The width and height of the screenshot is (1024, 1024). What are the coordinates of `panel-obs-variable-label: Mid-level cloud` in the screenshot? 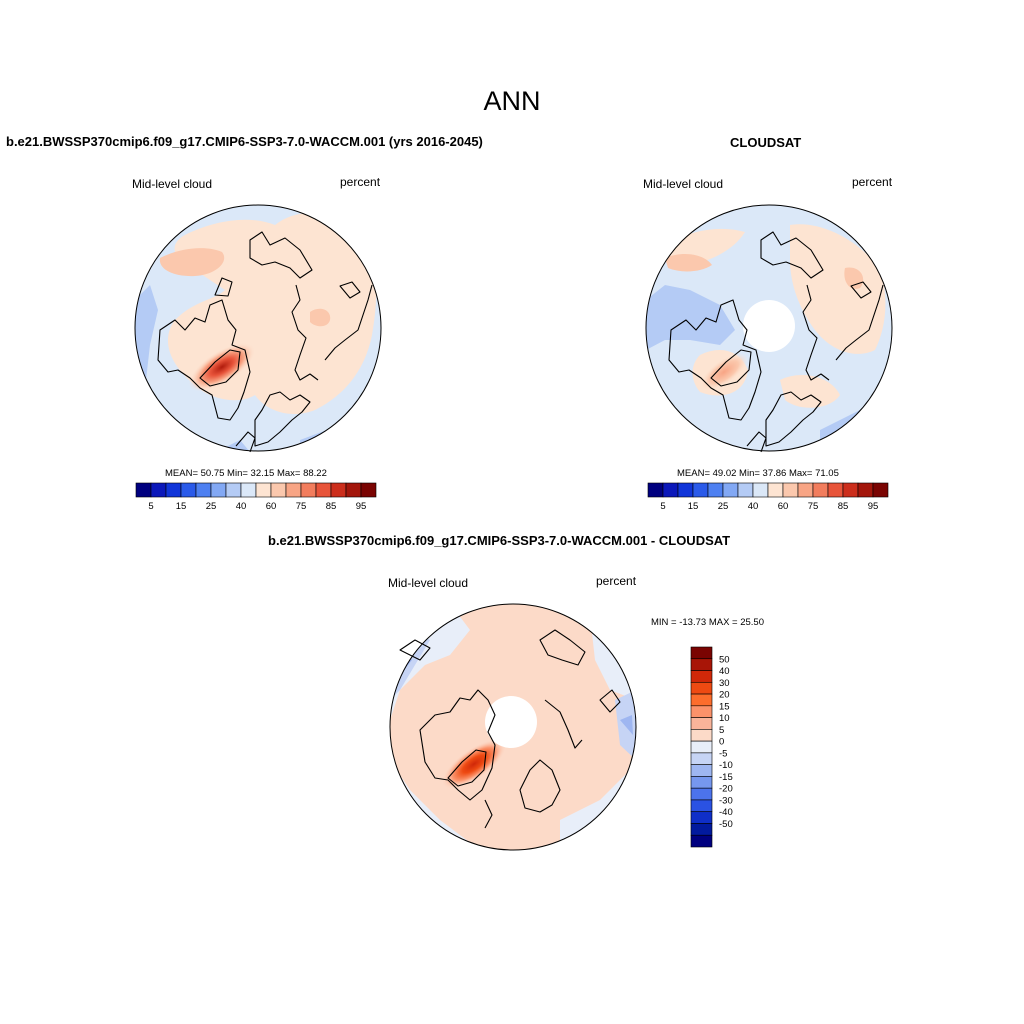 It's located at (683, 184).